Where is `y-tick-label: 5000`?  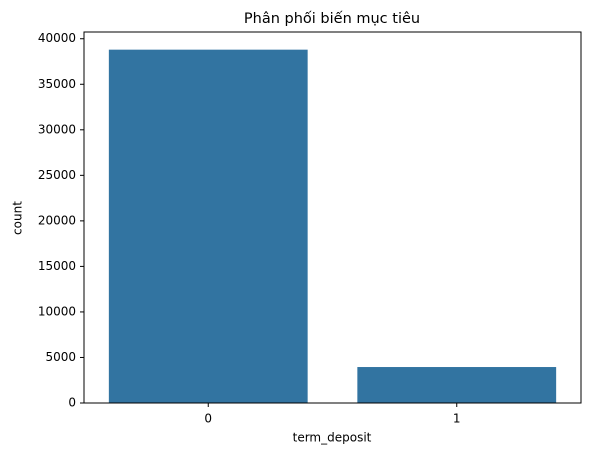 y-tick-label: 5000 is located at coordinates (60, 357).